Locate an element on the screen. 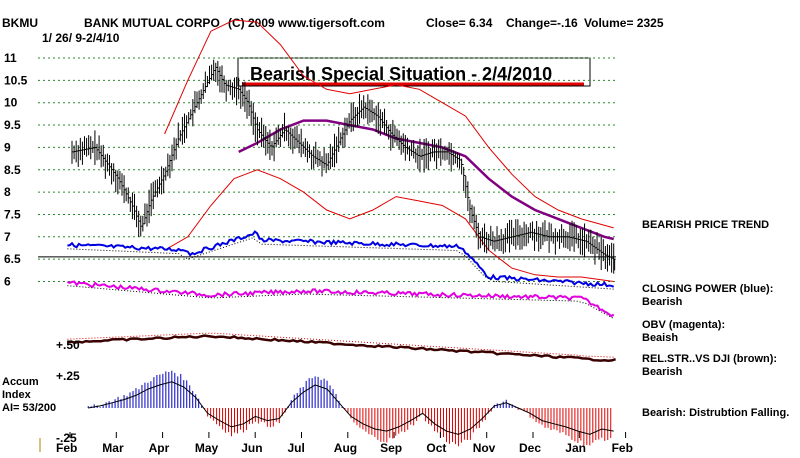  copyright: (C) 2009 www.tigersoft.com is located at coordinates (306, 23).